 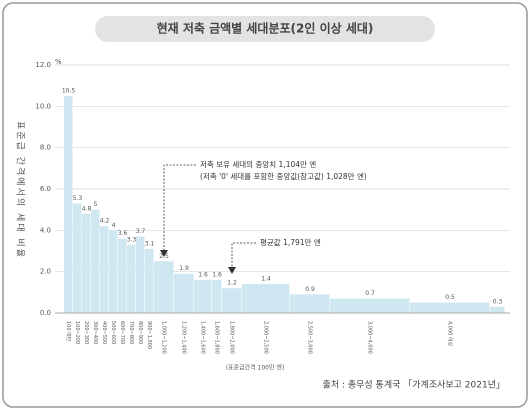 What do you see at coordinates (370, 337) in the screenshot?
I see `x-tick-label: 3,000~4,000` at bounding box center [370, 337].